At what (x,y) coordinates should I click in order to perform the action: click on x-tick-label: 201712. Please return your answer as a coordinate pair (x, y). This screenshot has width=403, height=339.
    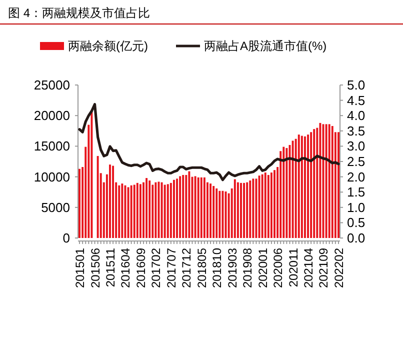
    Looking at the image, I should click on (187, 268).